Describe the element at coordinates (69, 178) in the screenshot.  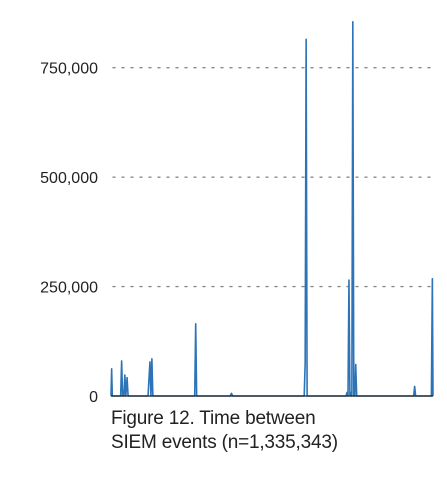
I see `y-tick-label-500000: 500,000` at that location.